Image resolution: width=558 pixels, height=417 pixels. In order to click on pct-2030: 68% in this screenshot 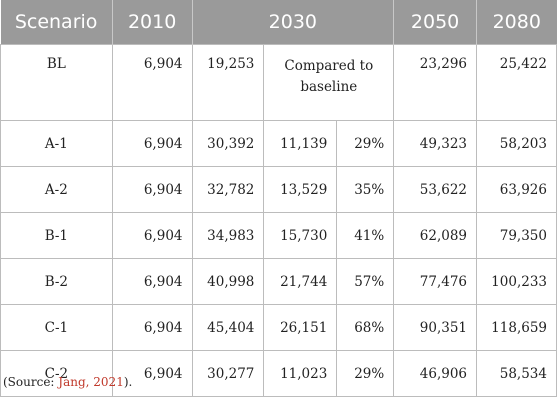, I will do `click(365, 327)`.